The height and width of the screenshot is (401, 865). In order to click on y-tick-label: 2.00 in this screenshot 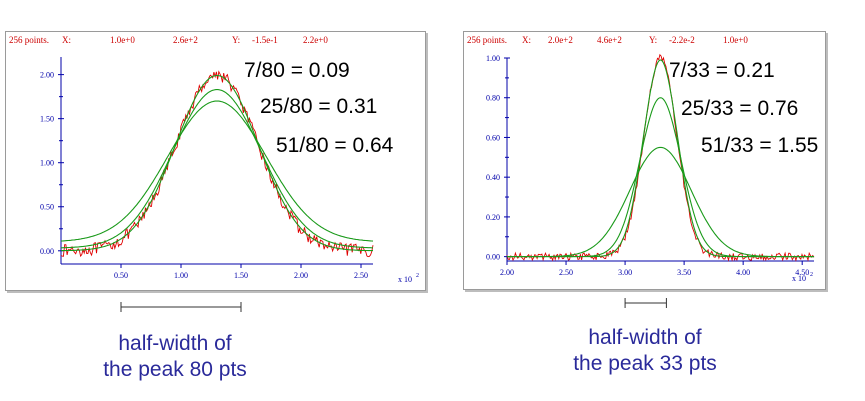, I will do `click(47, 75)`.